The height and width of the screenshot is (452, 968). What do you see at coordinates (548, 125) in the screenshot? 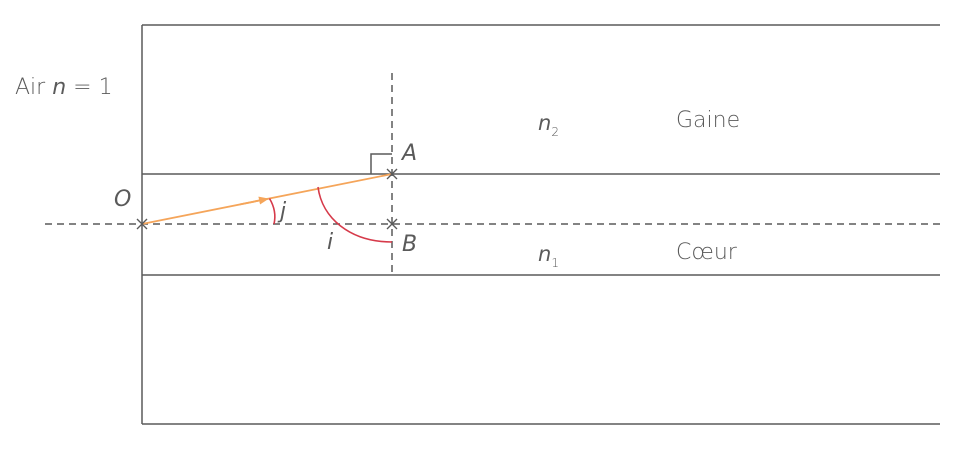
I see `n-cladding-label: n2` at bounding box center [548, 125].